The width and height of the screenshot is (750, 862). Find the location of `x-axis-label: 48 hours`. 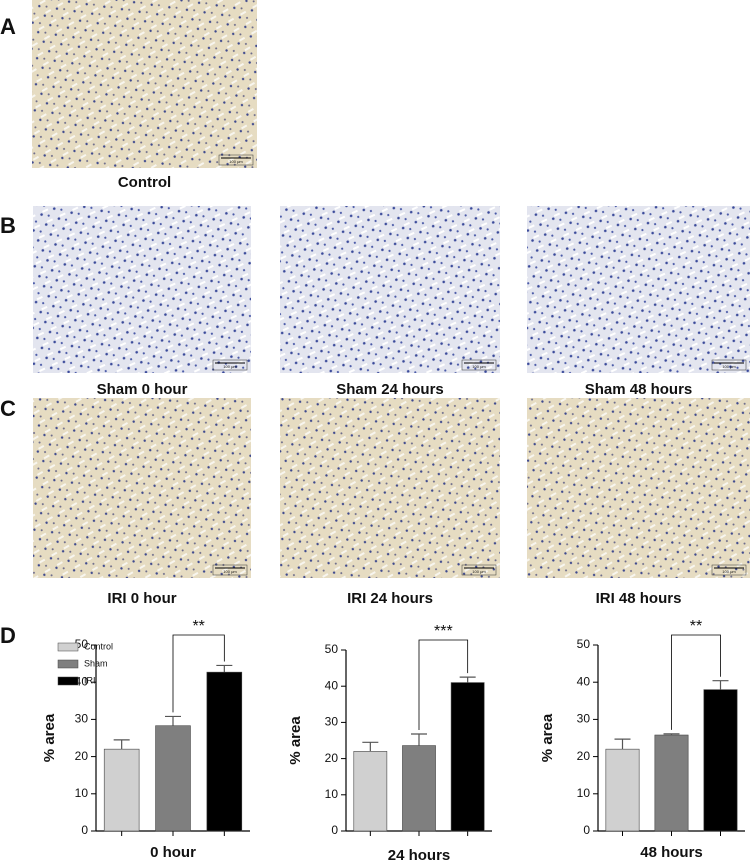

x-axis-label: 48 hours is located at coordinates (671, 852).